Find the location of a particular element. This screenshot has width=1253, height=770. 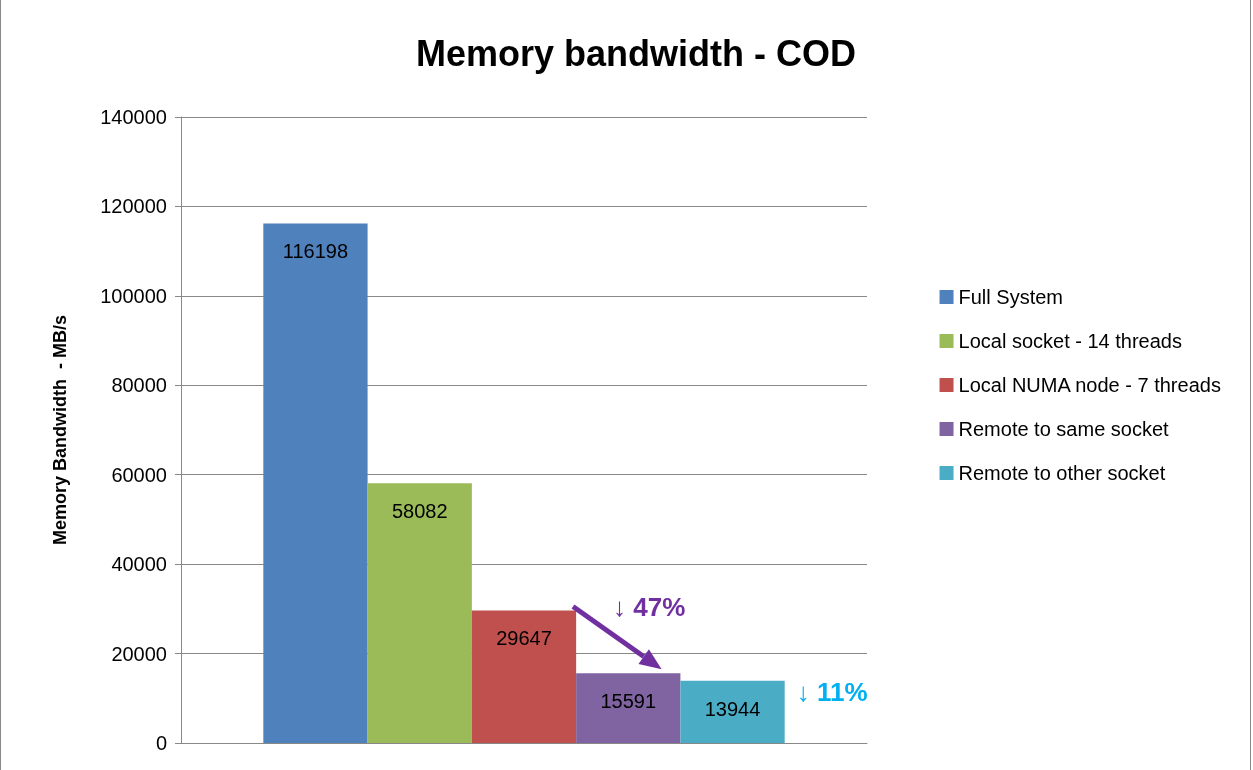

annotation: ↓ 47% is located at coordinates (649, 607).